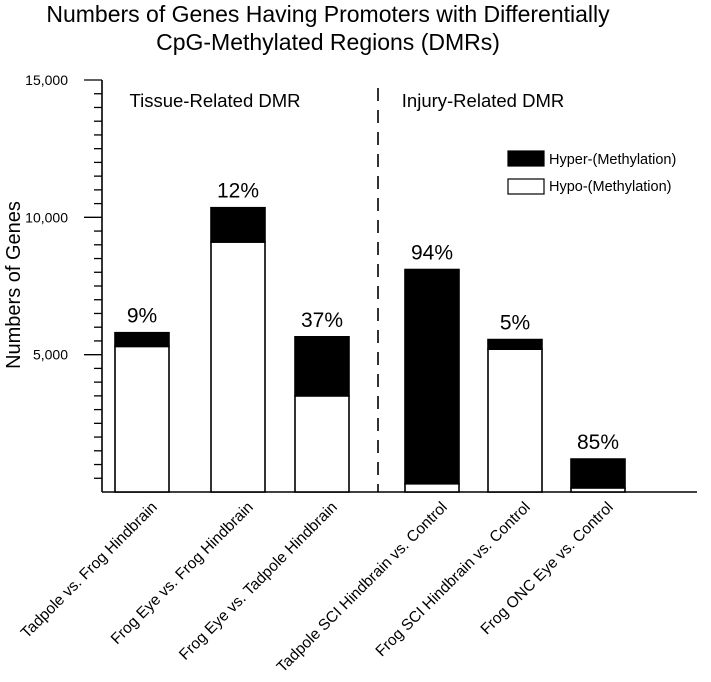  I want to click on legend: Hyper-(Methylation) Hypo-(Methylation), so click(591, 172).